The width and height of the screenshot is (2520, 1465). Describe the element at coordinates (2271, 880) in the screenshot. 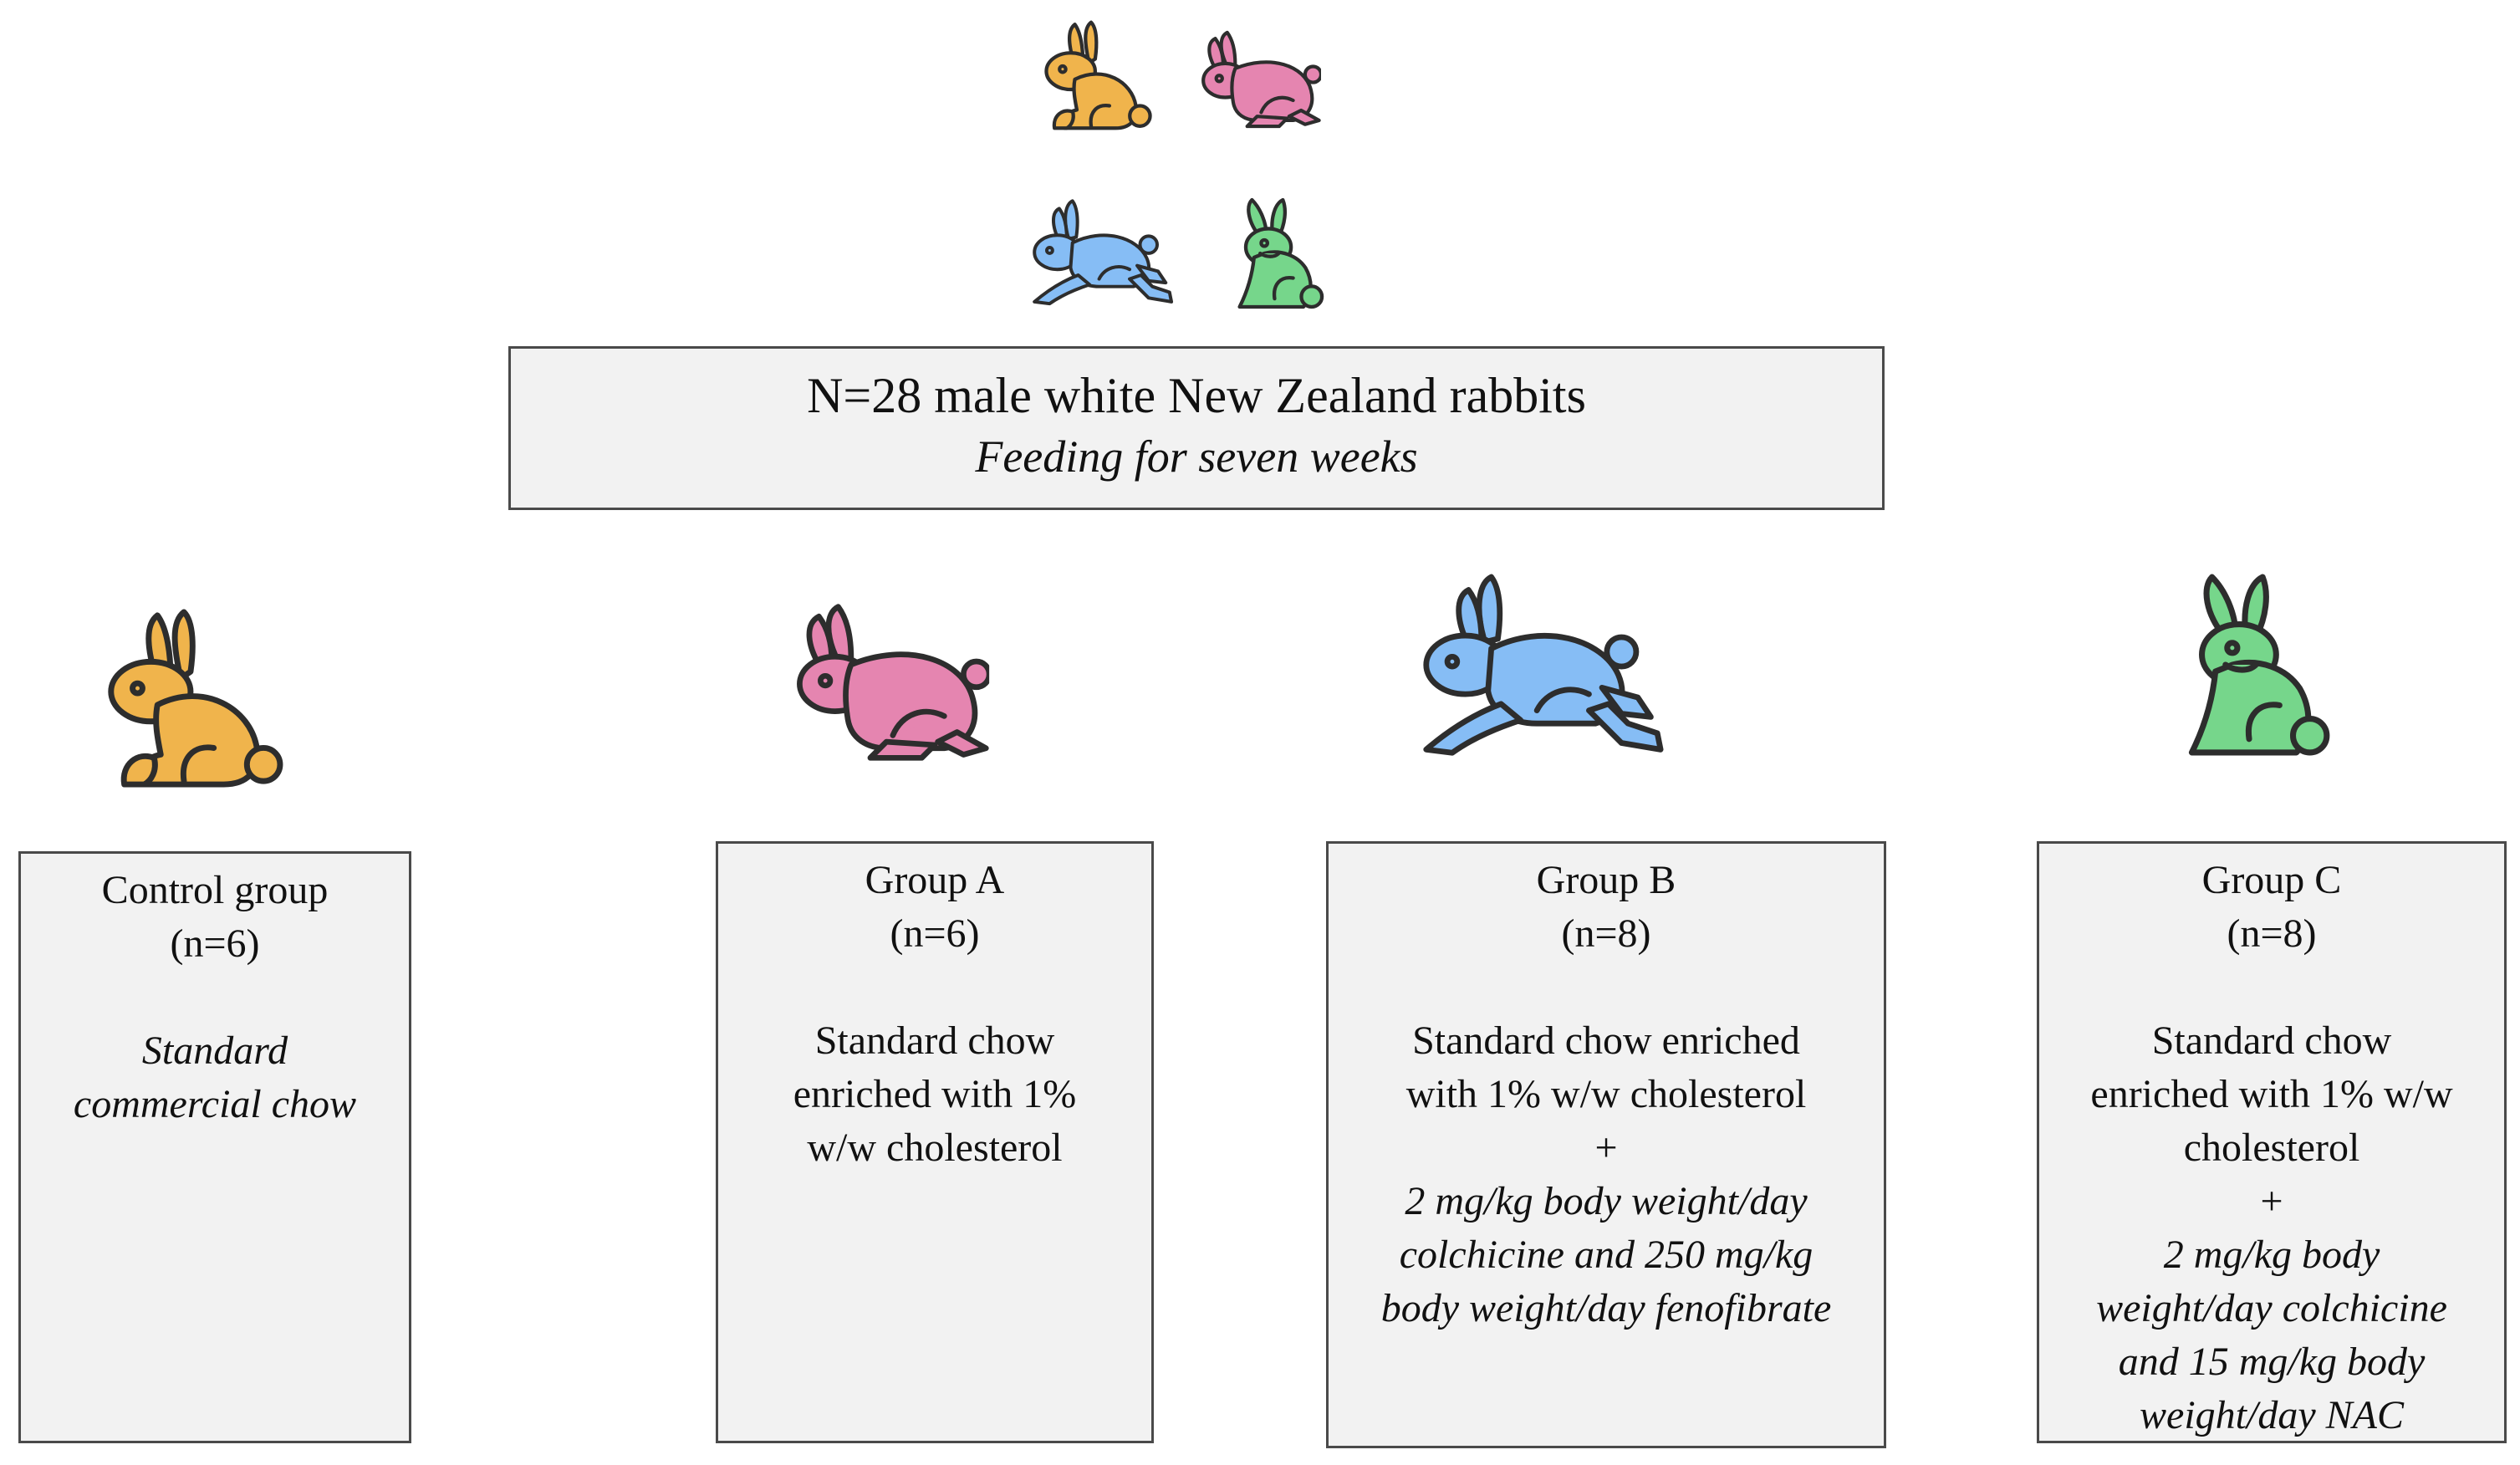

I see `group-name: Group C` at that location.